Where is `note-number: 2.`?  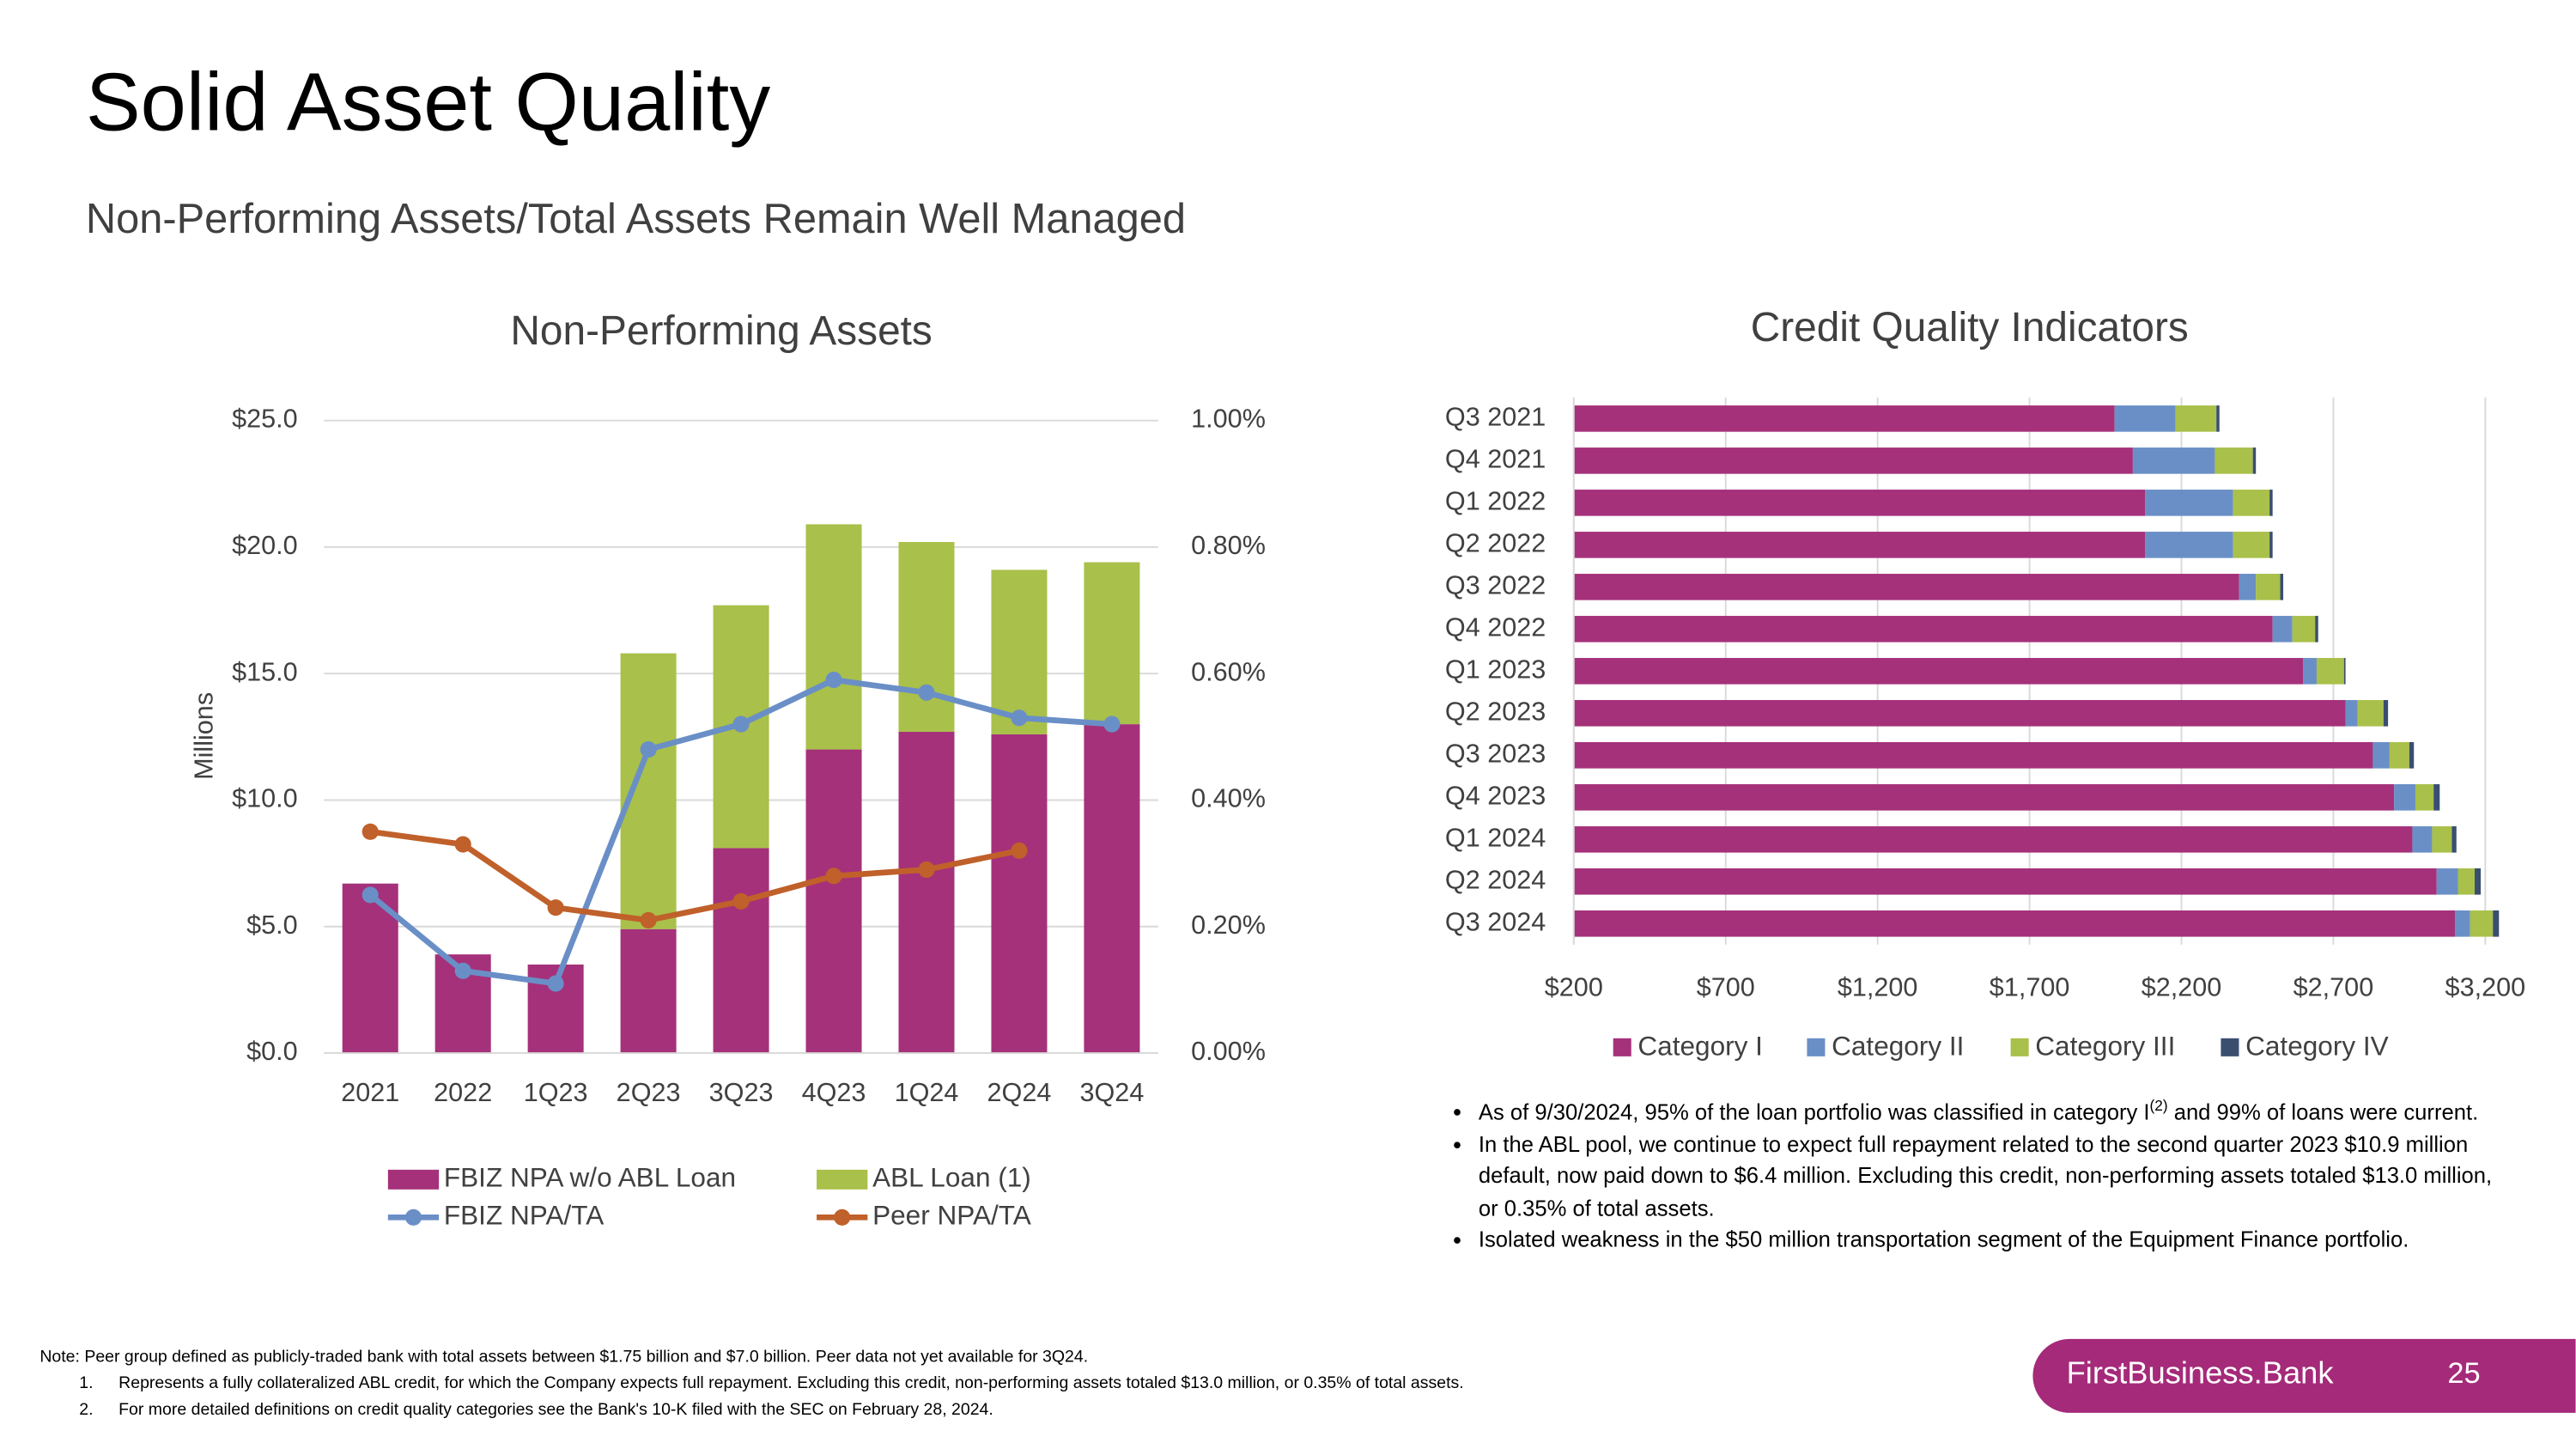
note-number: 2. is located at coordinates (86, 1410).